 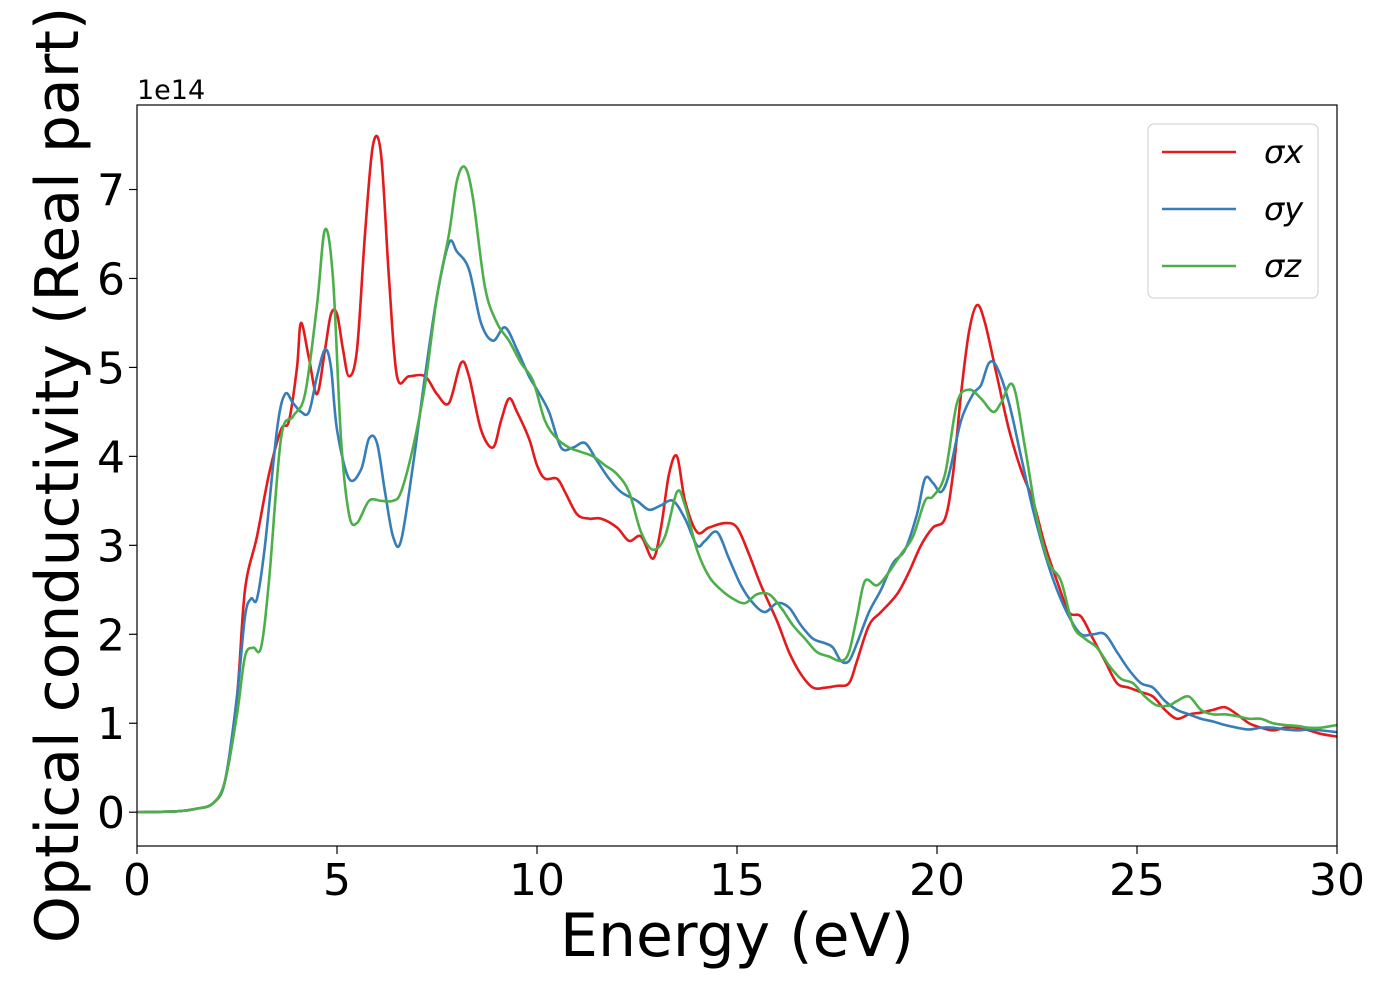 What do you see at coordinates (111, 635) in the screenshot?
I see `y-tick-label: 2` at bounding box center [111, 635].